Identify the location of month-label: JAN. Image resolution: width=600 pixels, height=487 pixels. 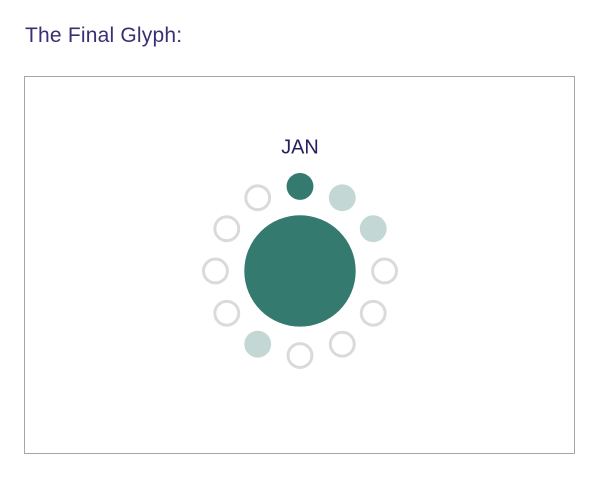
(300, 148).